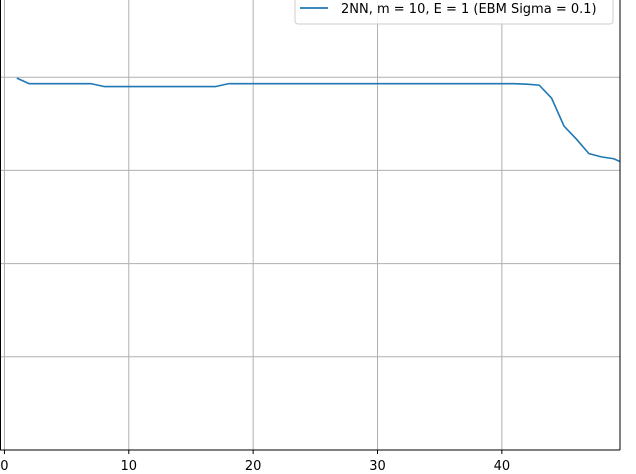 This screenshot has width=636, height=474. I want to click on x-tick-label-2: 20, so click(253, 466).